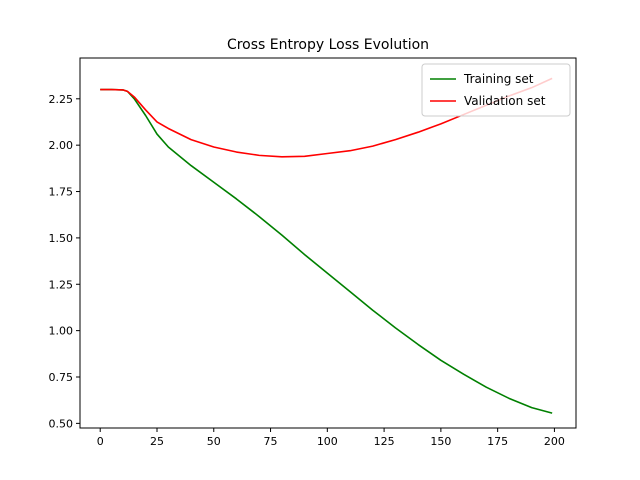 The height and width of the screenshot is (480, 640). Describe the element at coordinates (61, 331) in the screenshot. I see `y-tick-label: 1.00` at that location.